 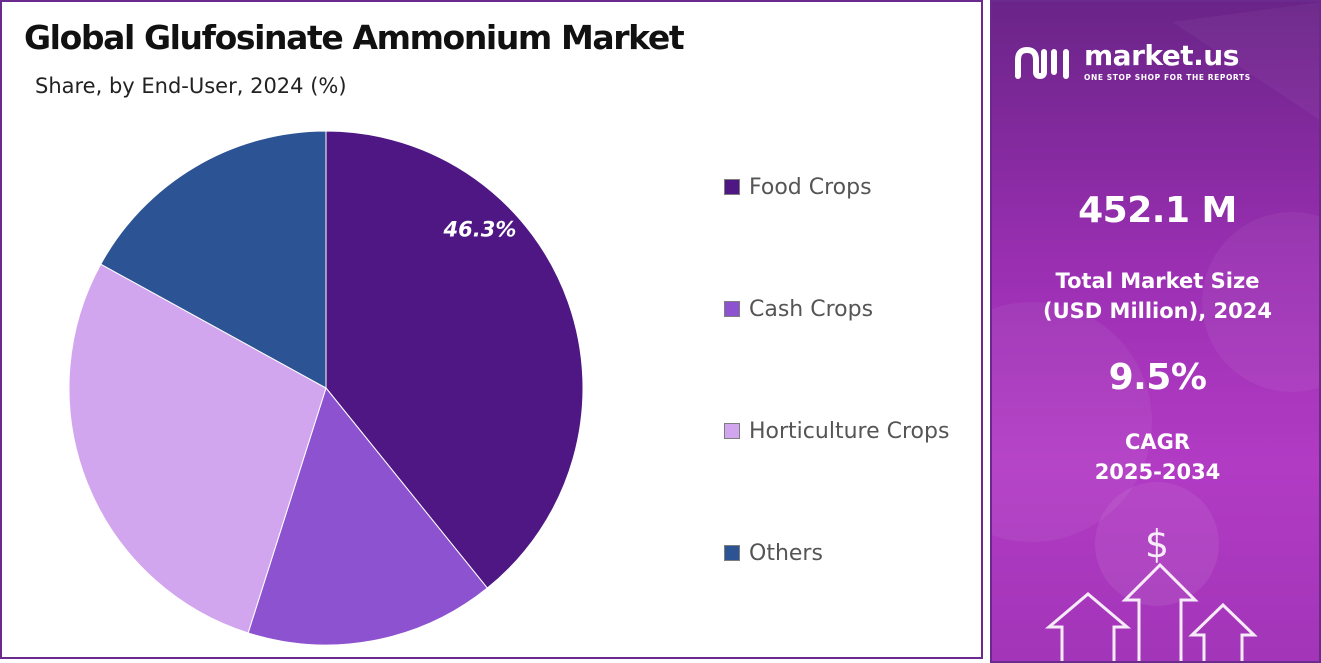 What do you see at coordinates (811, 309) in the screenshot?
I see `legend-label: Cash Crops` at bounding box center [811, 309].